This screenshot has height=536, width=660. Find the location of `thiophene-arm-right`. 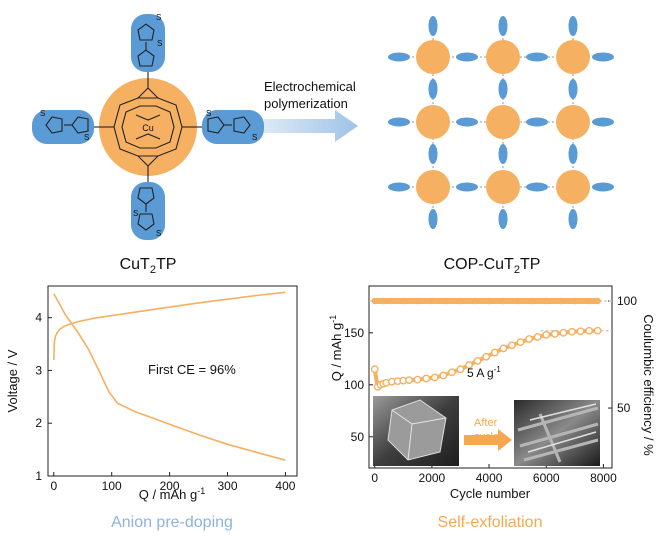

thiophene-arm-right is located at coordinates (233, 127).